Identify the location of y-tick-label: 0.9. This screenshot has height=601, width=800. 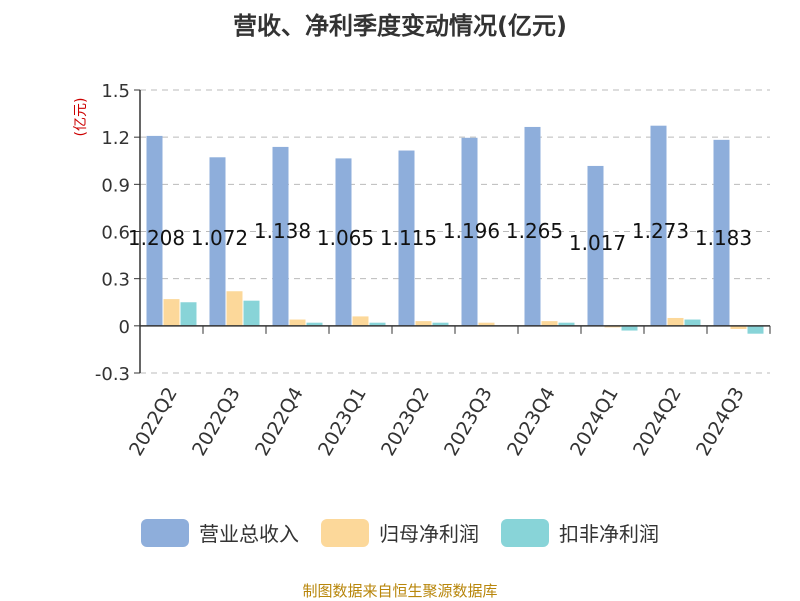
(115, 185).